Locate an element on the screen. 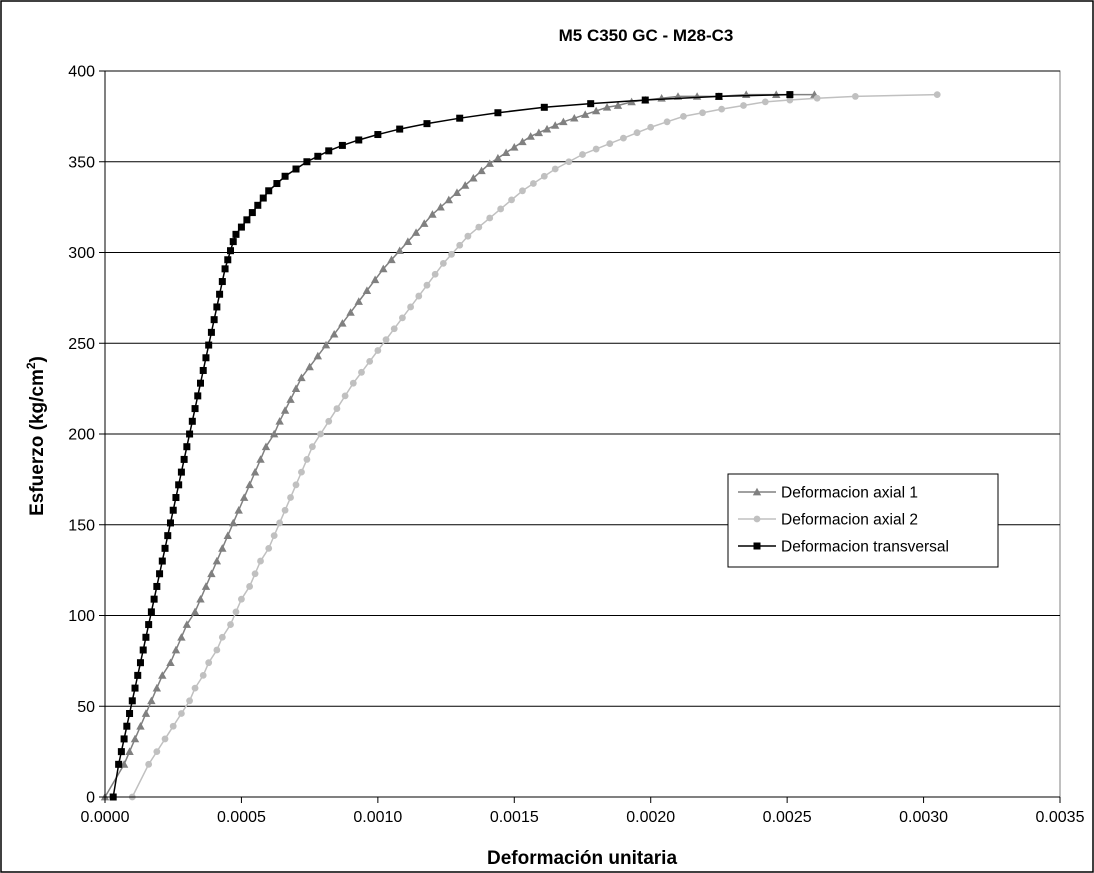 The height and width of the screenshot is (873, 1094). x-tick-label: 0.0025 is located at coordinates (787, 817).